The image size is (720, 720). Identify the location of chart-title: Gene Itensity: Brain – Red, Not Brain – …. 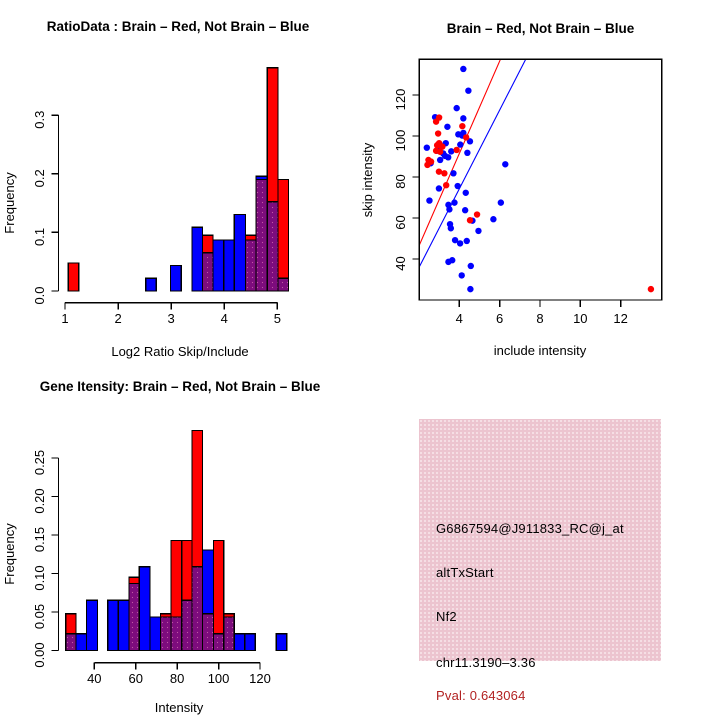
(180, 386).